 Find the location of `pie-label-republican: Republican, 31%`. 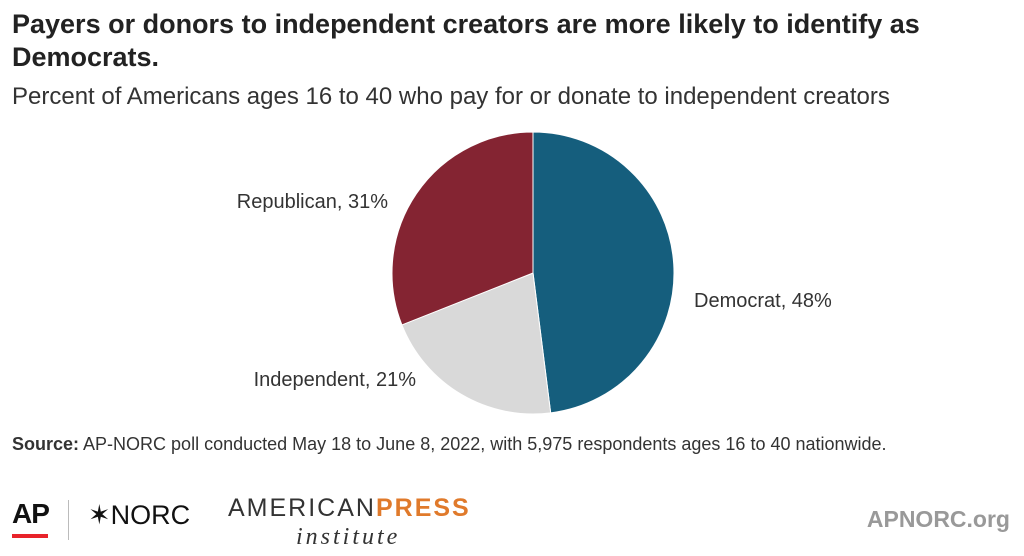

pie-label-republican: Republican, 31% is located at coordinates (312, 202).